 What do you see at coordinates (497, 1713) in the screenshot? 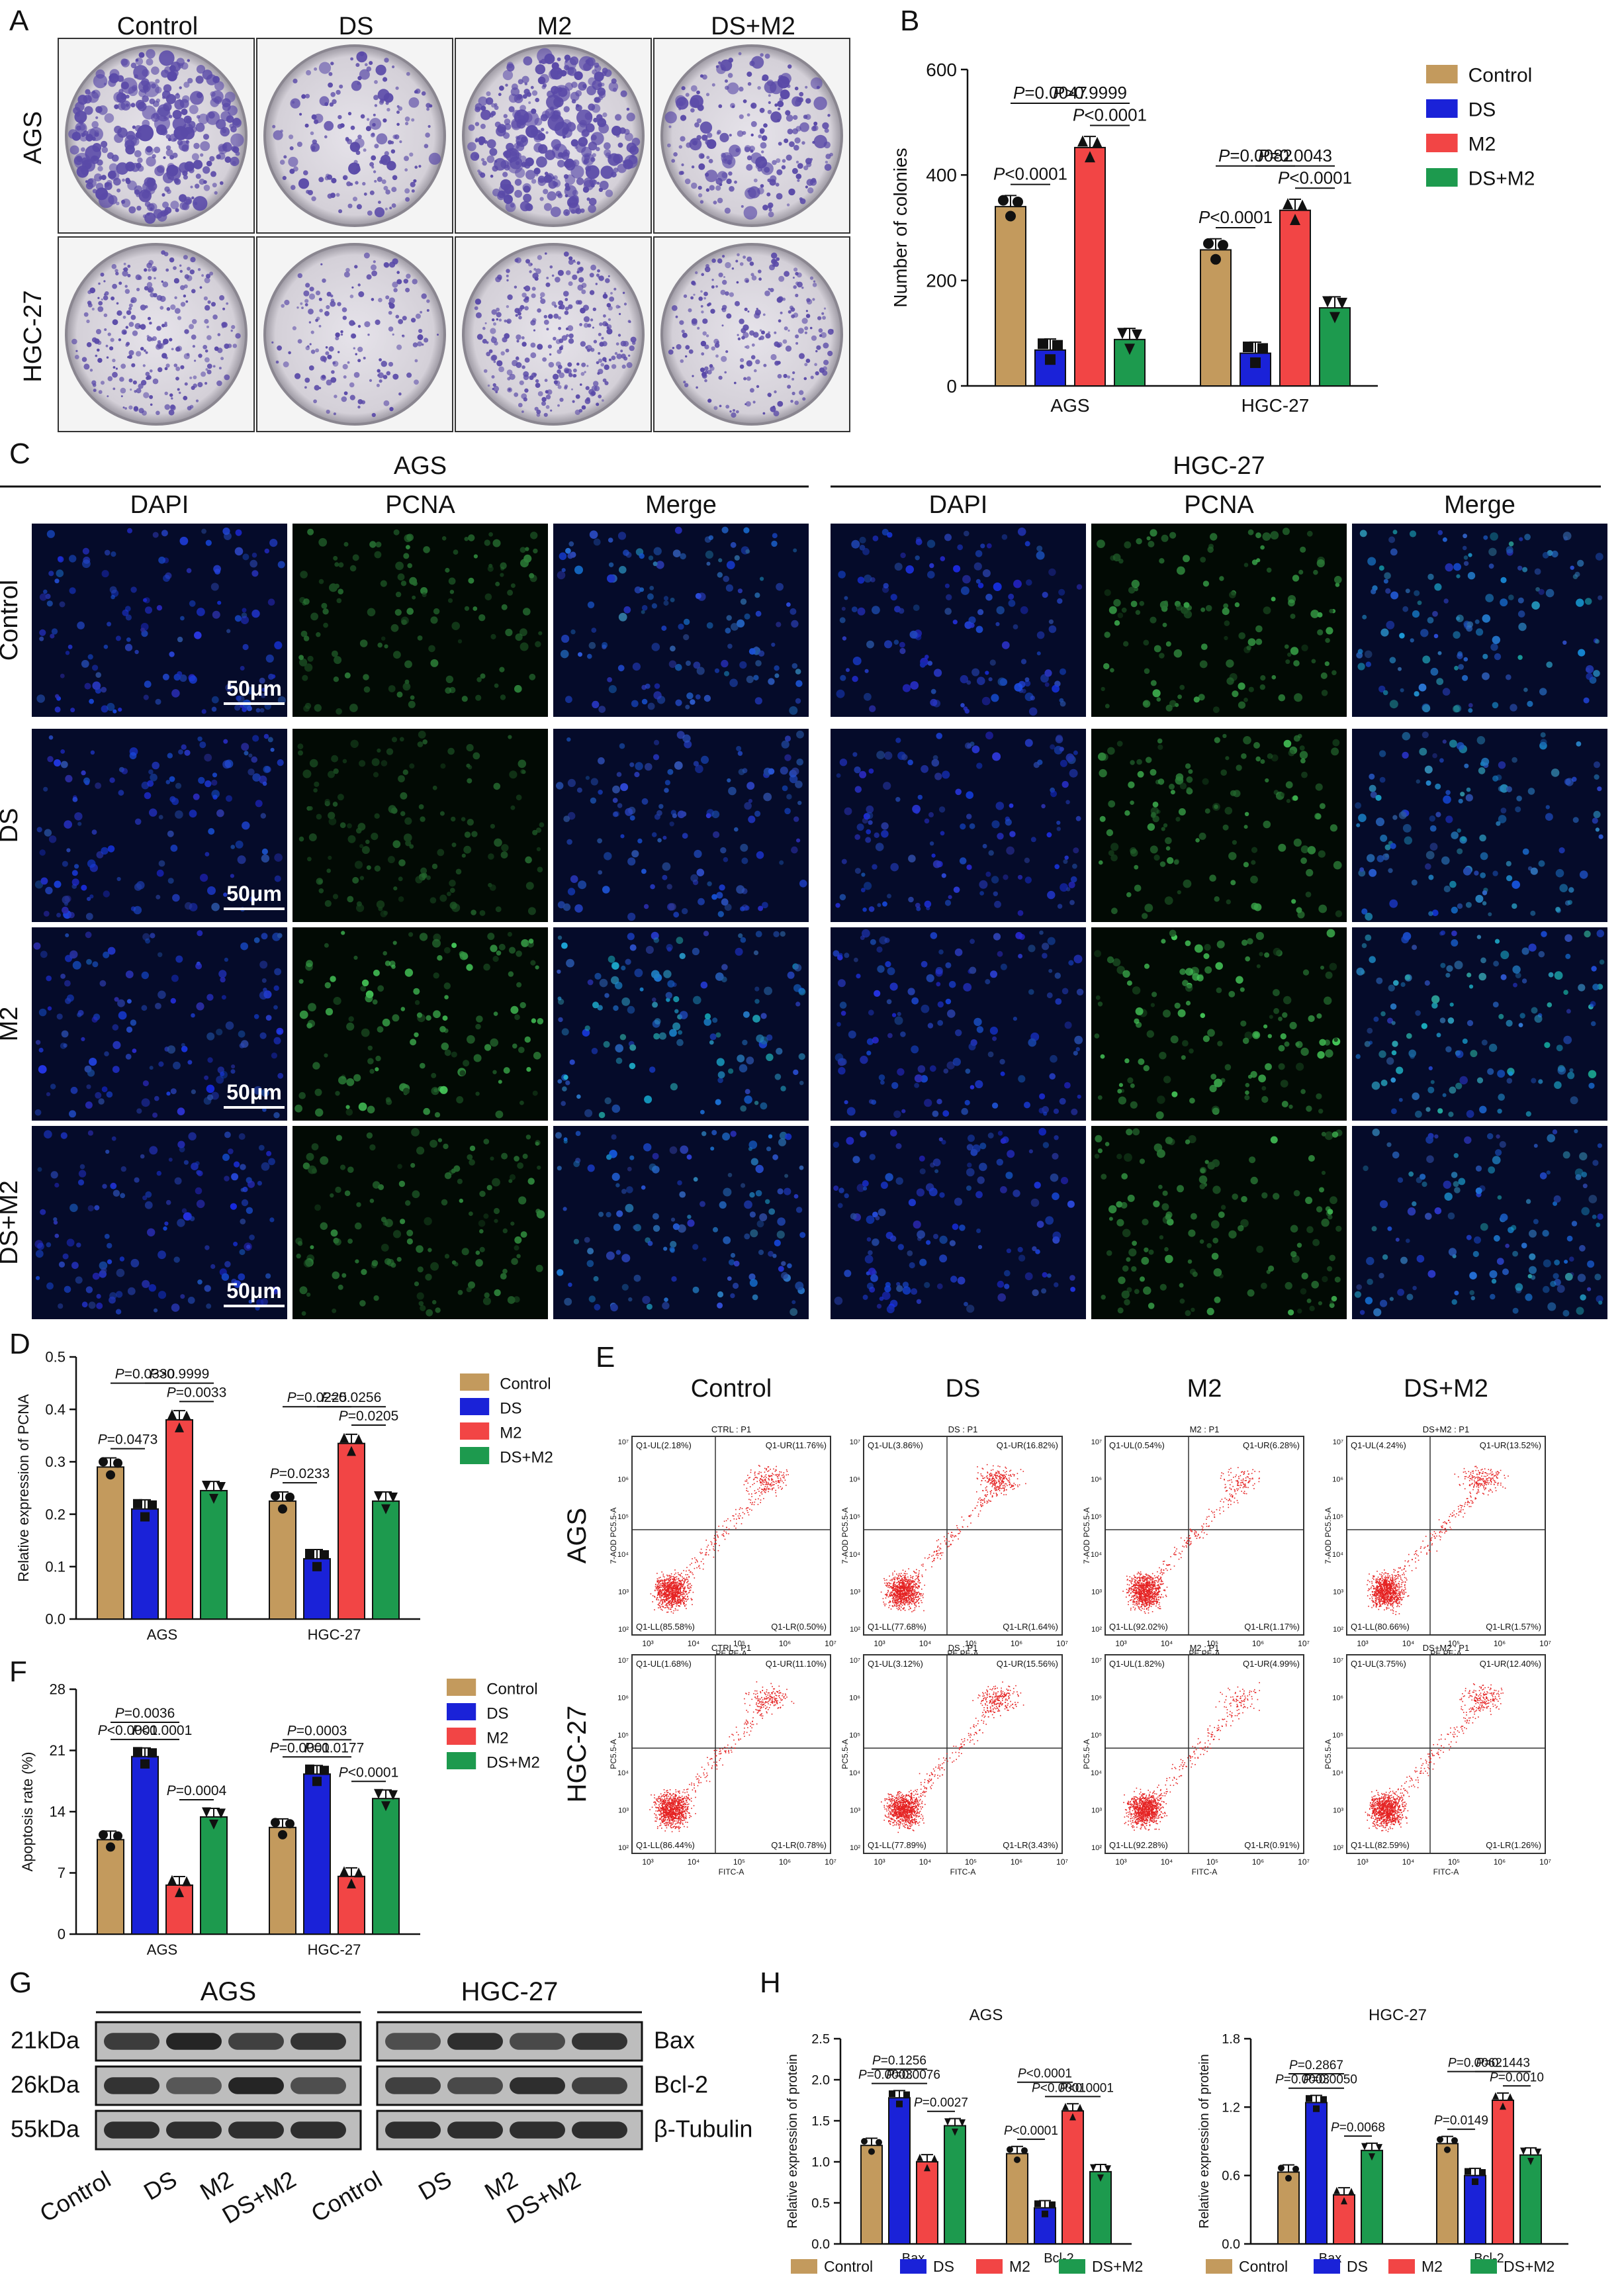
I see `legend-label: DS` at bounding box center [497, 1713].